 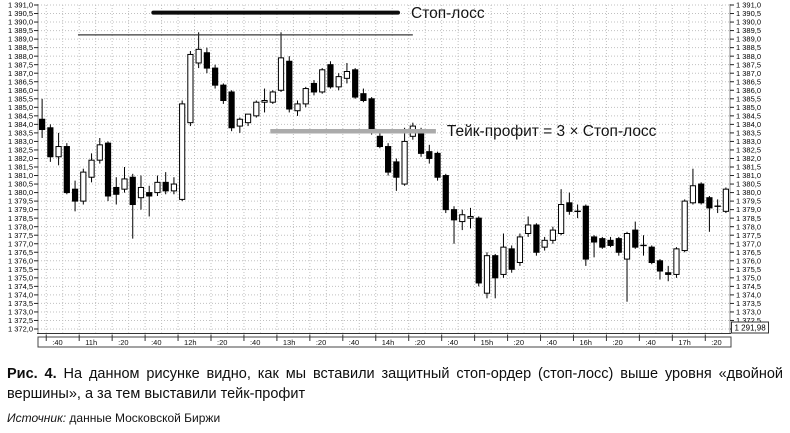 I want to click on stop-loss-label: Стоп-лосс, so click(x=448, y=13).